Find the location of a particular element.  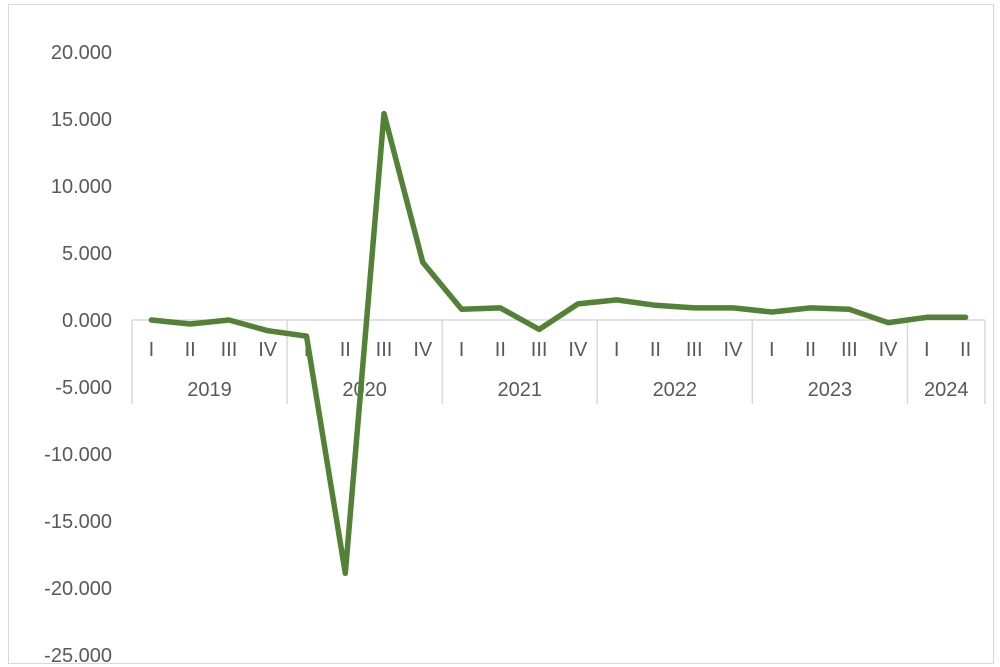

year-label: 2022 is located at coordinates (675, 390).